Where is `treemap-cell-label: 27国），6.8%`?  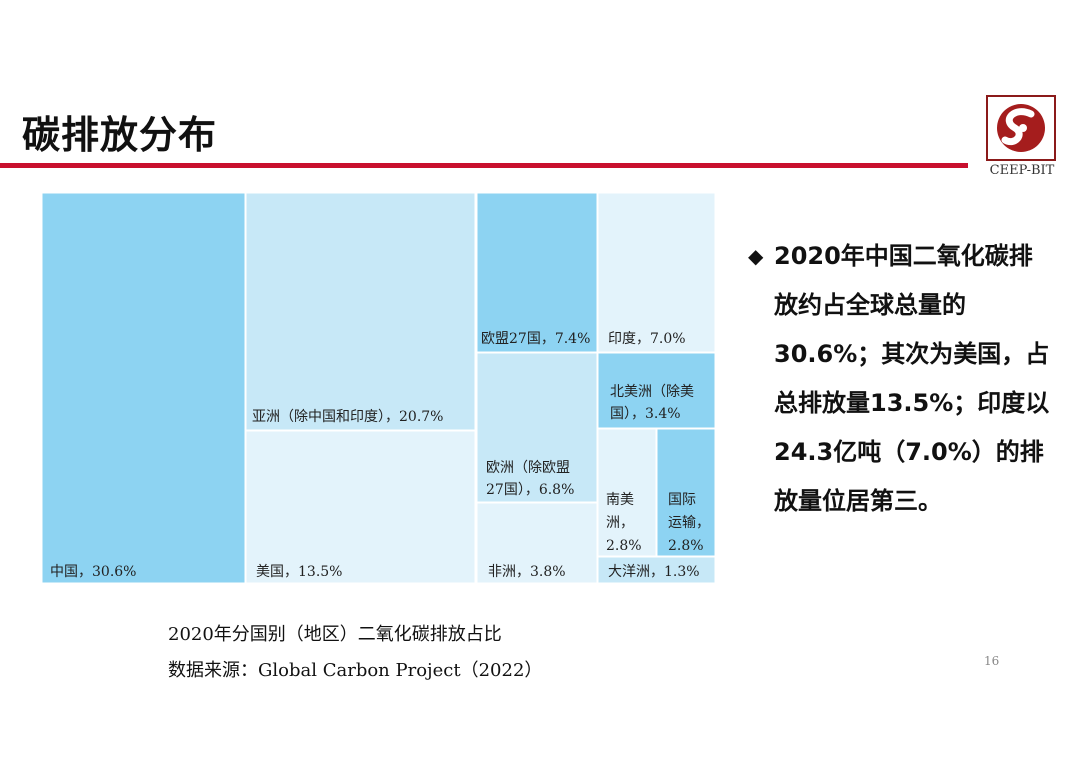 treemap-cell-label: 27国），6.8% is located at coordinates (530, 490).